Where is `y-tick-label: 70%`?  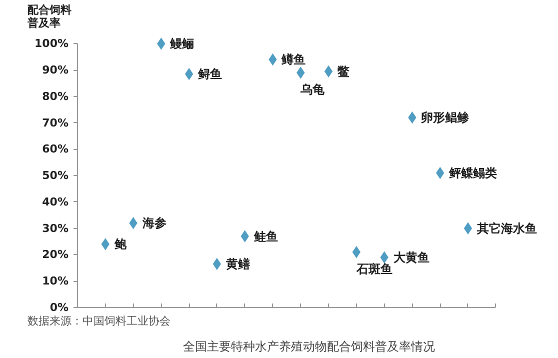 y-tick-label: 70% is located at coordinates (55, 123).